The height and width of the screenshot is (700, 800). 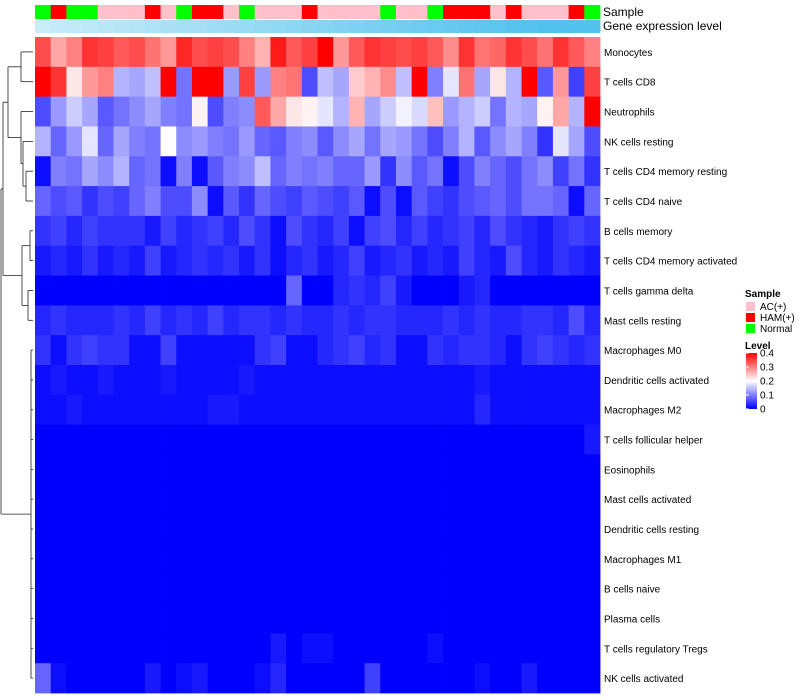 I want to click on row-label: Dendritic cells resting, so click(x=651, y=530).